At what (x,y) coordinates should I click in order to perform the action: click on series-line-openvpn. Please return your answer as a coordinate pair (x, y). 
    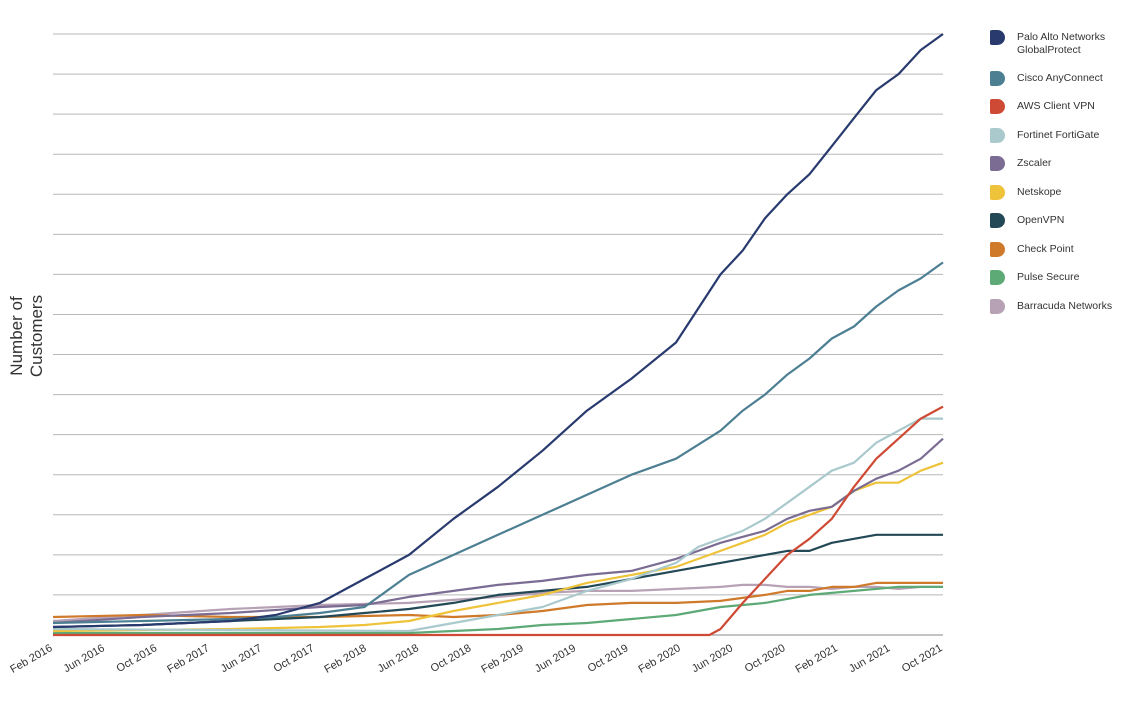
    Looking at the image, I should click on (497, 581).